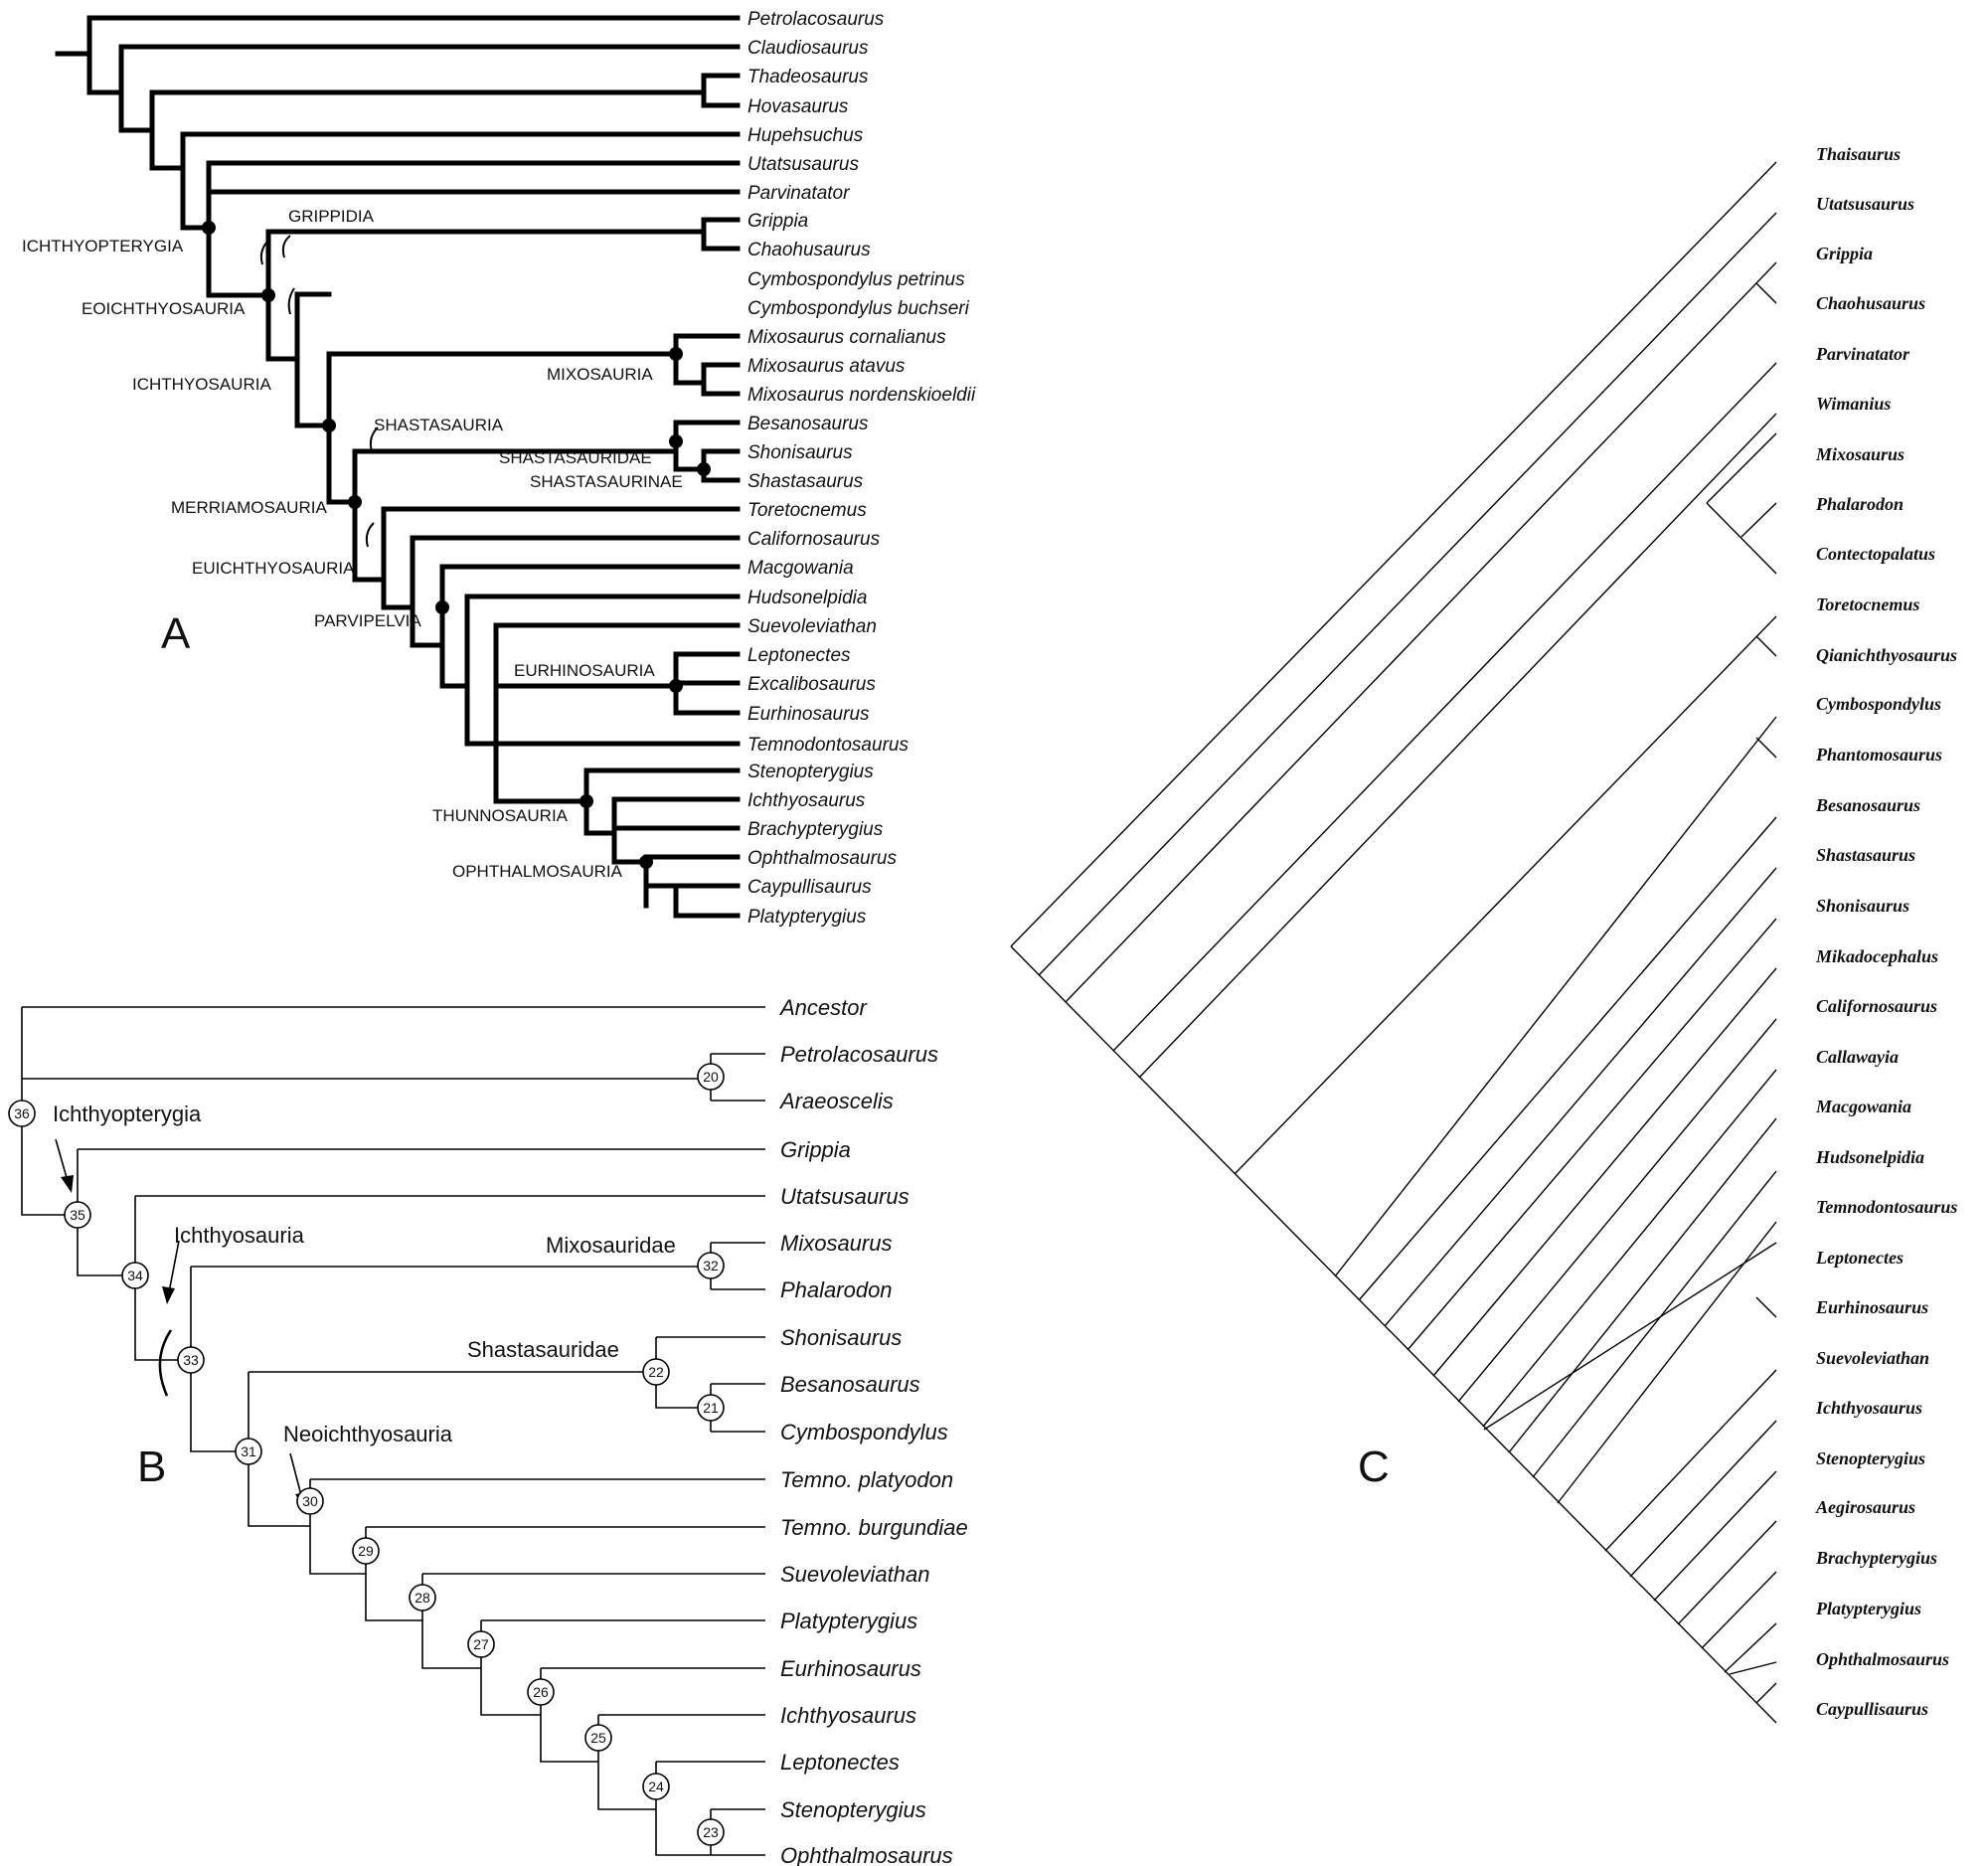 This screenshot has height=1866, width=1988. Describe the element at coordinates (201, 384) in the screenshot. I see `clade-ichthyosauria: ICHTHYOSAURIA` at that location.